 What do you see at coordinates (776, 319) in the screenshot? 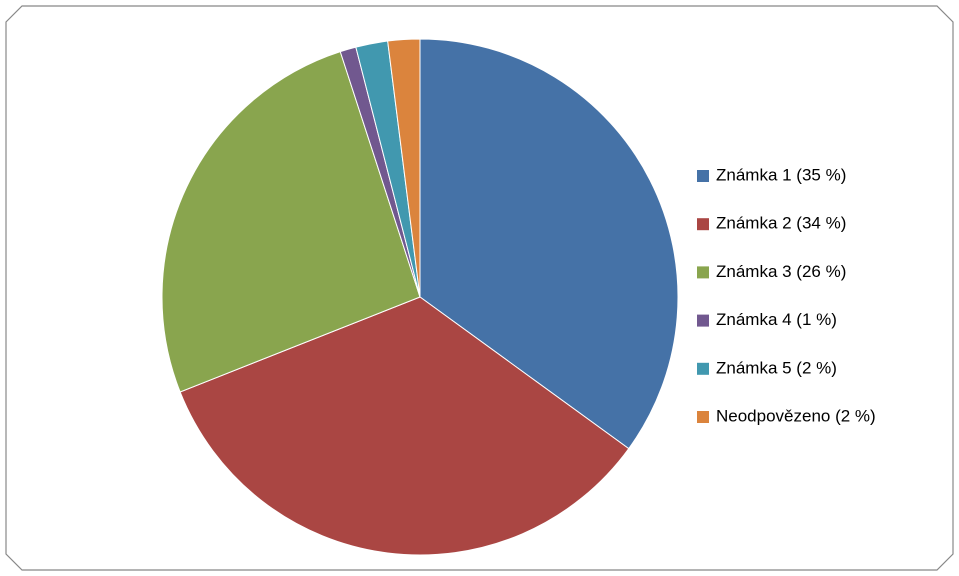
I see `legend-label: Známka 4 (1 %)` at bounding box center [776, 319].